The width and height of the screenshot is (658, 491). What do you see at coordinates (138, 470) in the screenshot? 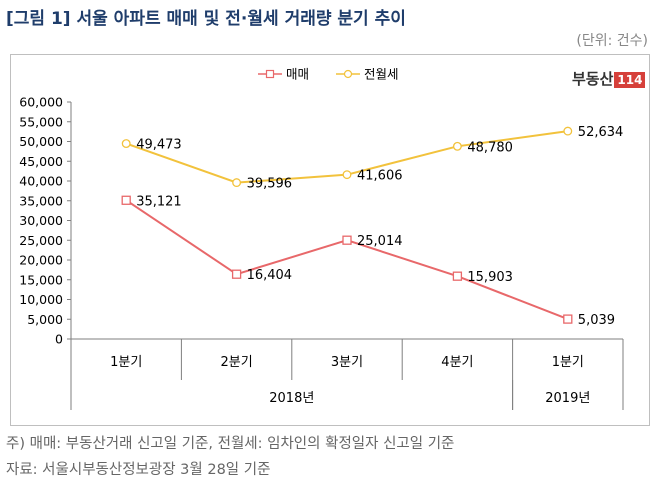
I see `source-note: 자료: 서울시부동산정보광장 3월 28일 기준` at bounding box center [138, 470].